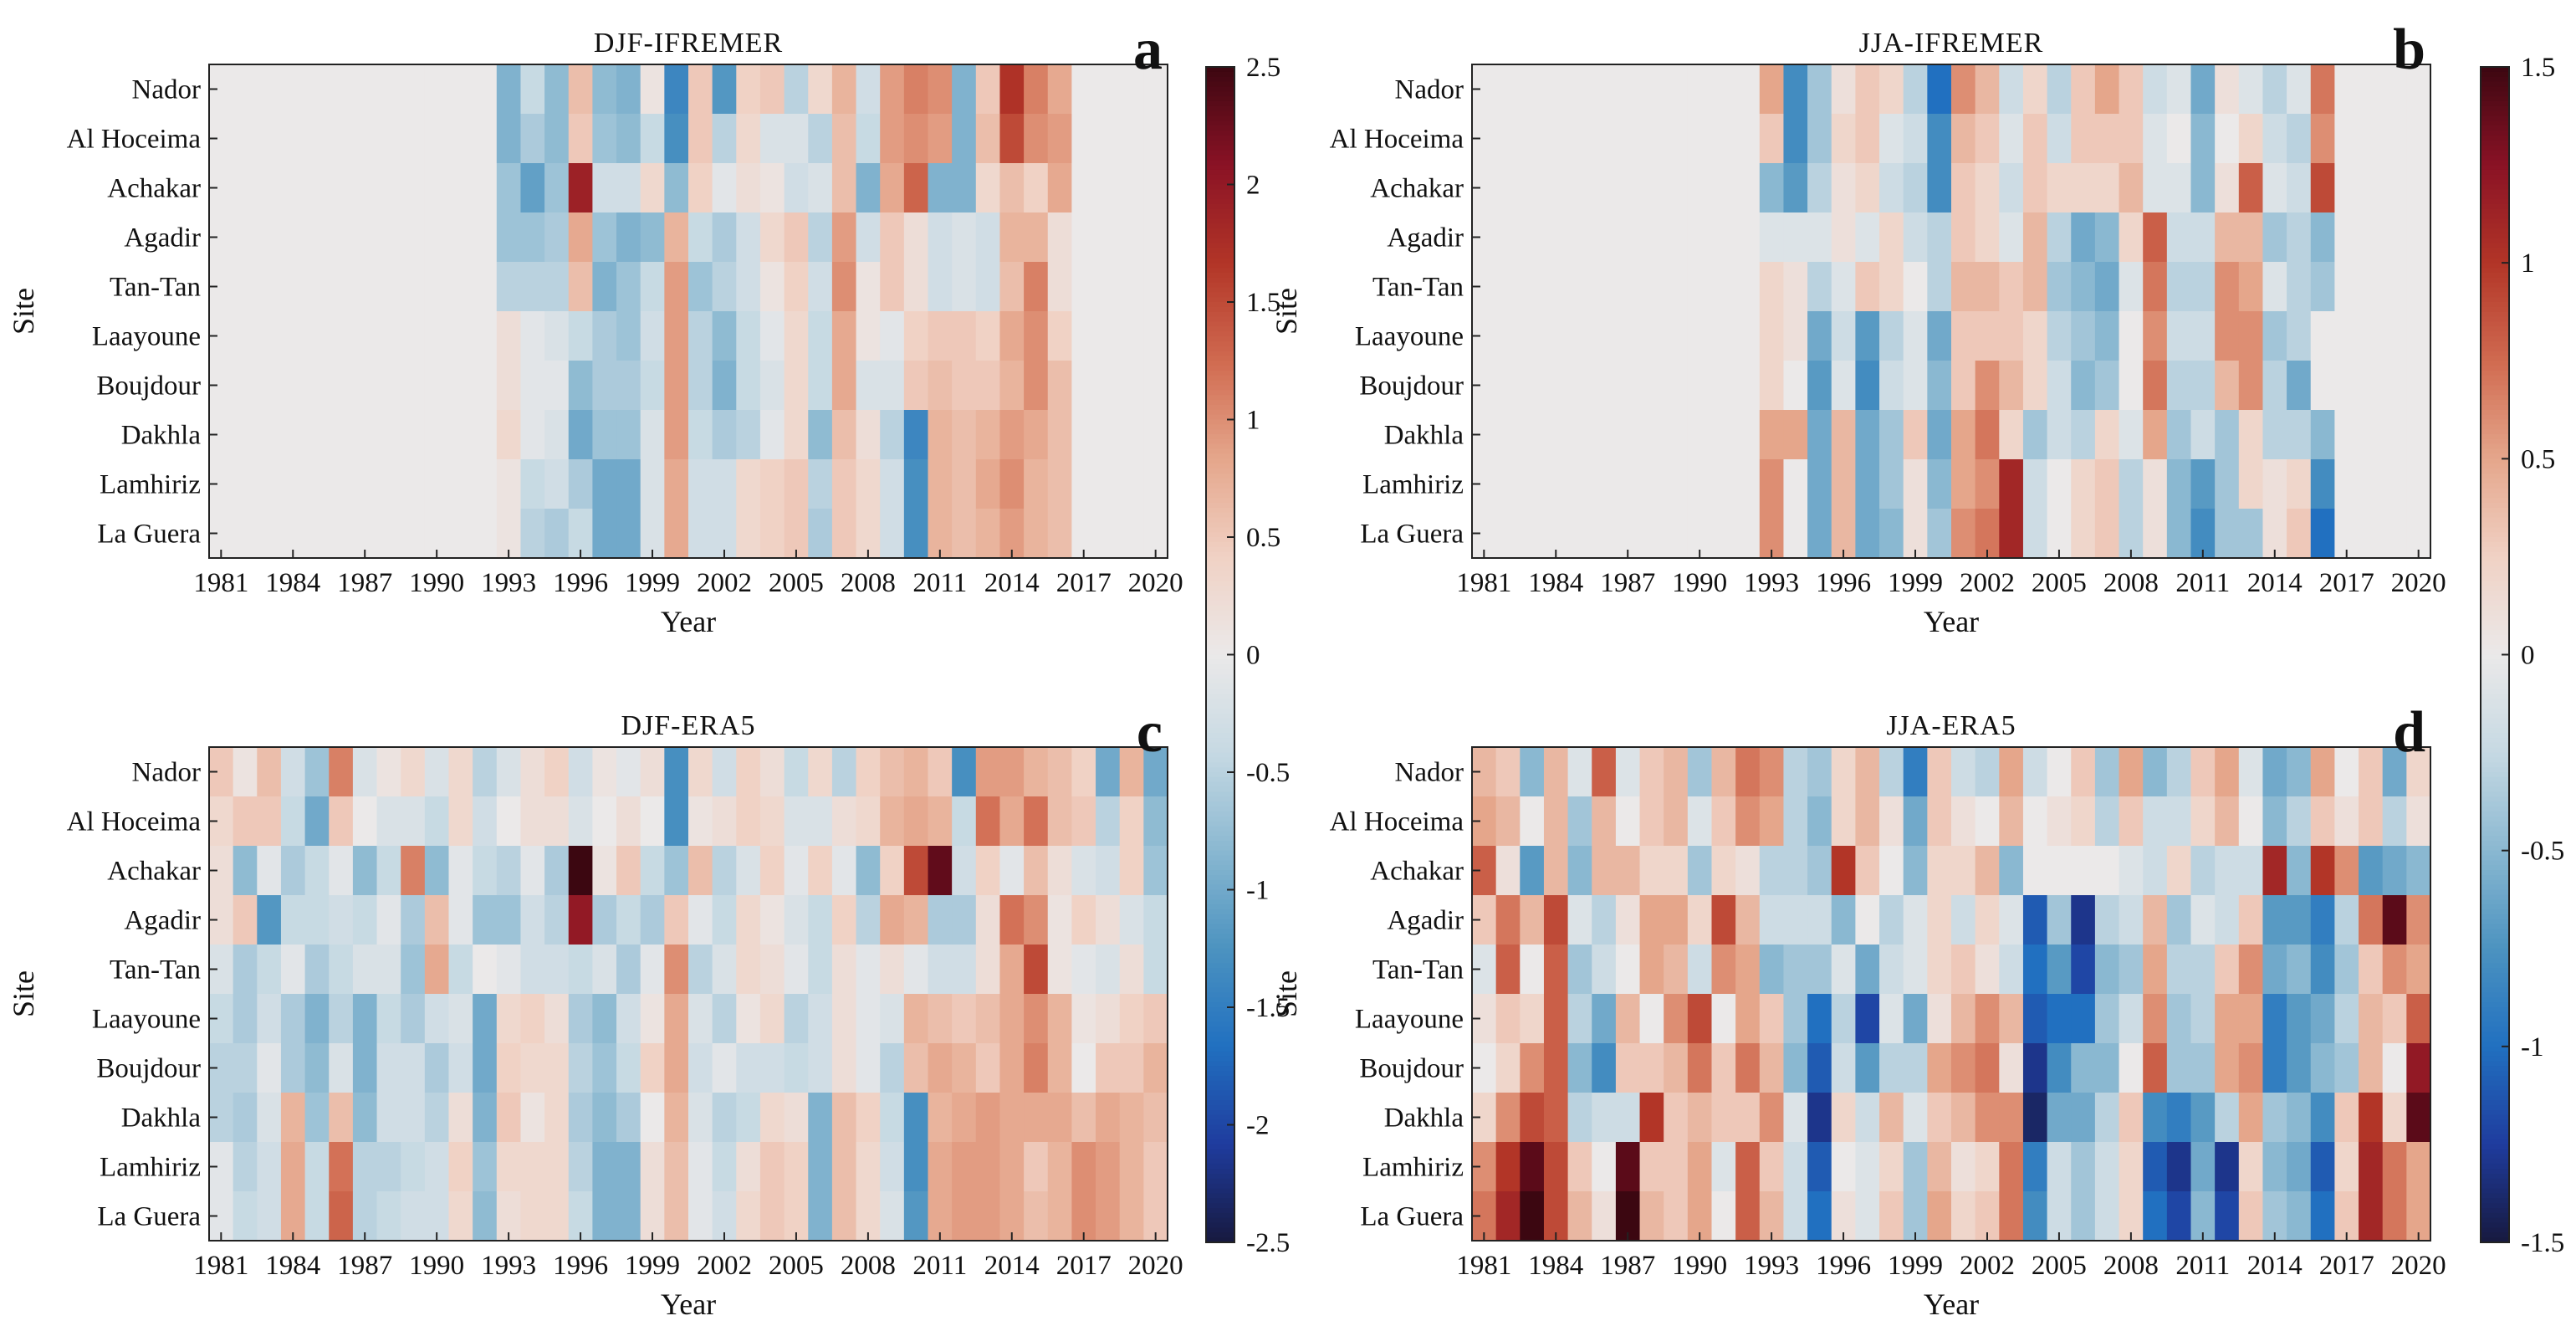  I want to click on panel-letter: c, so click(1150, 732).